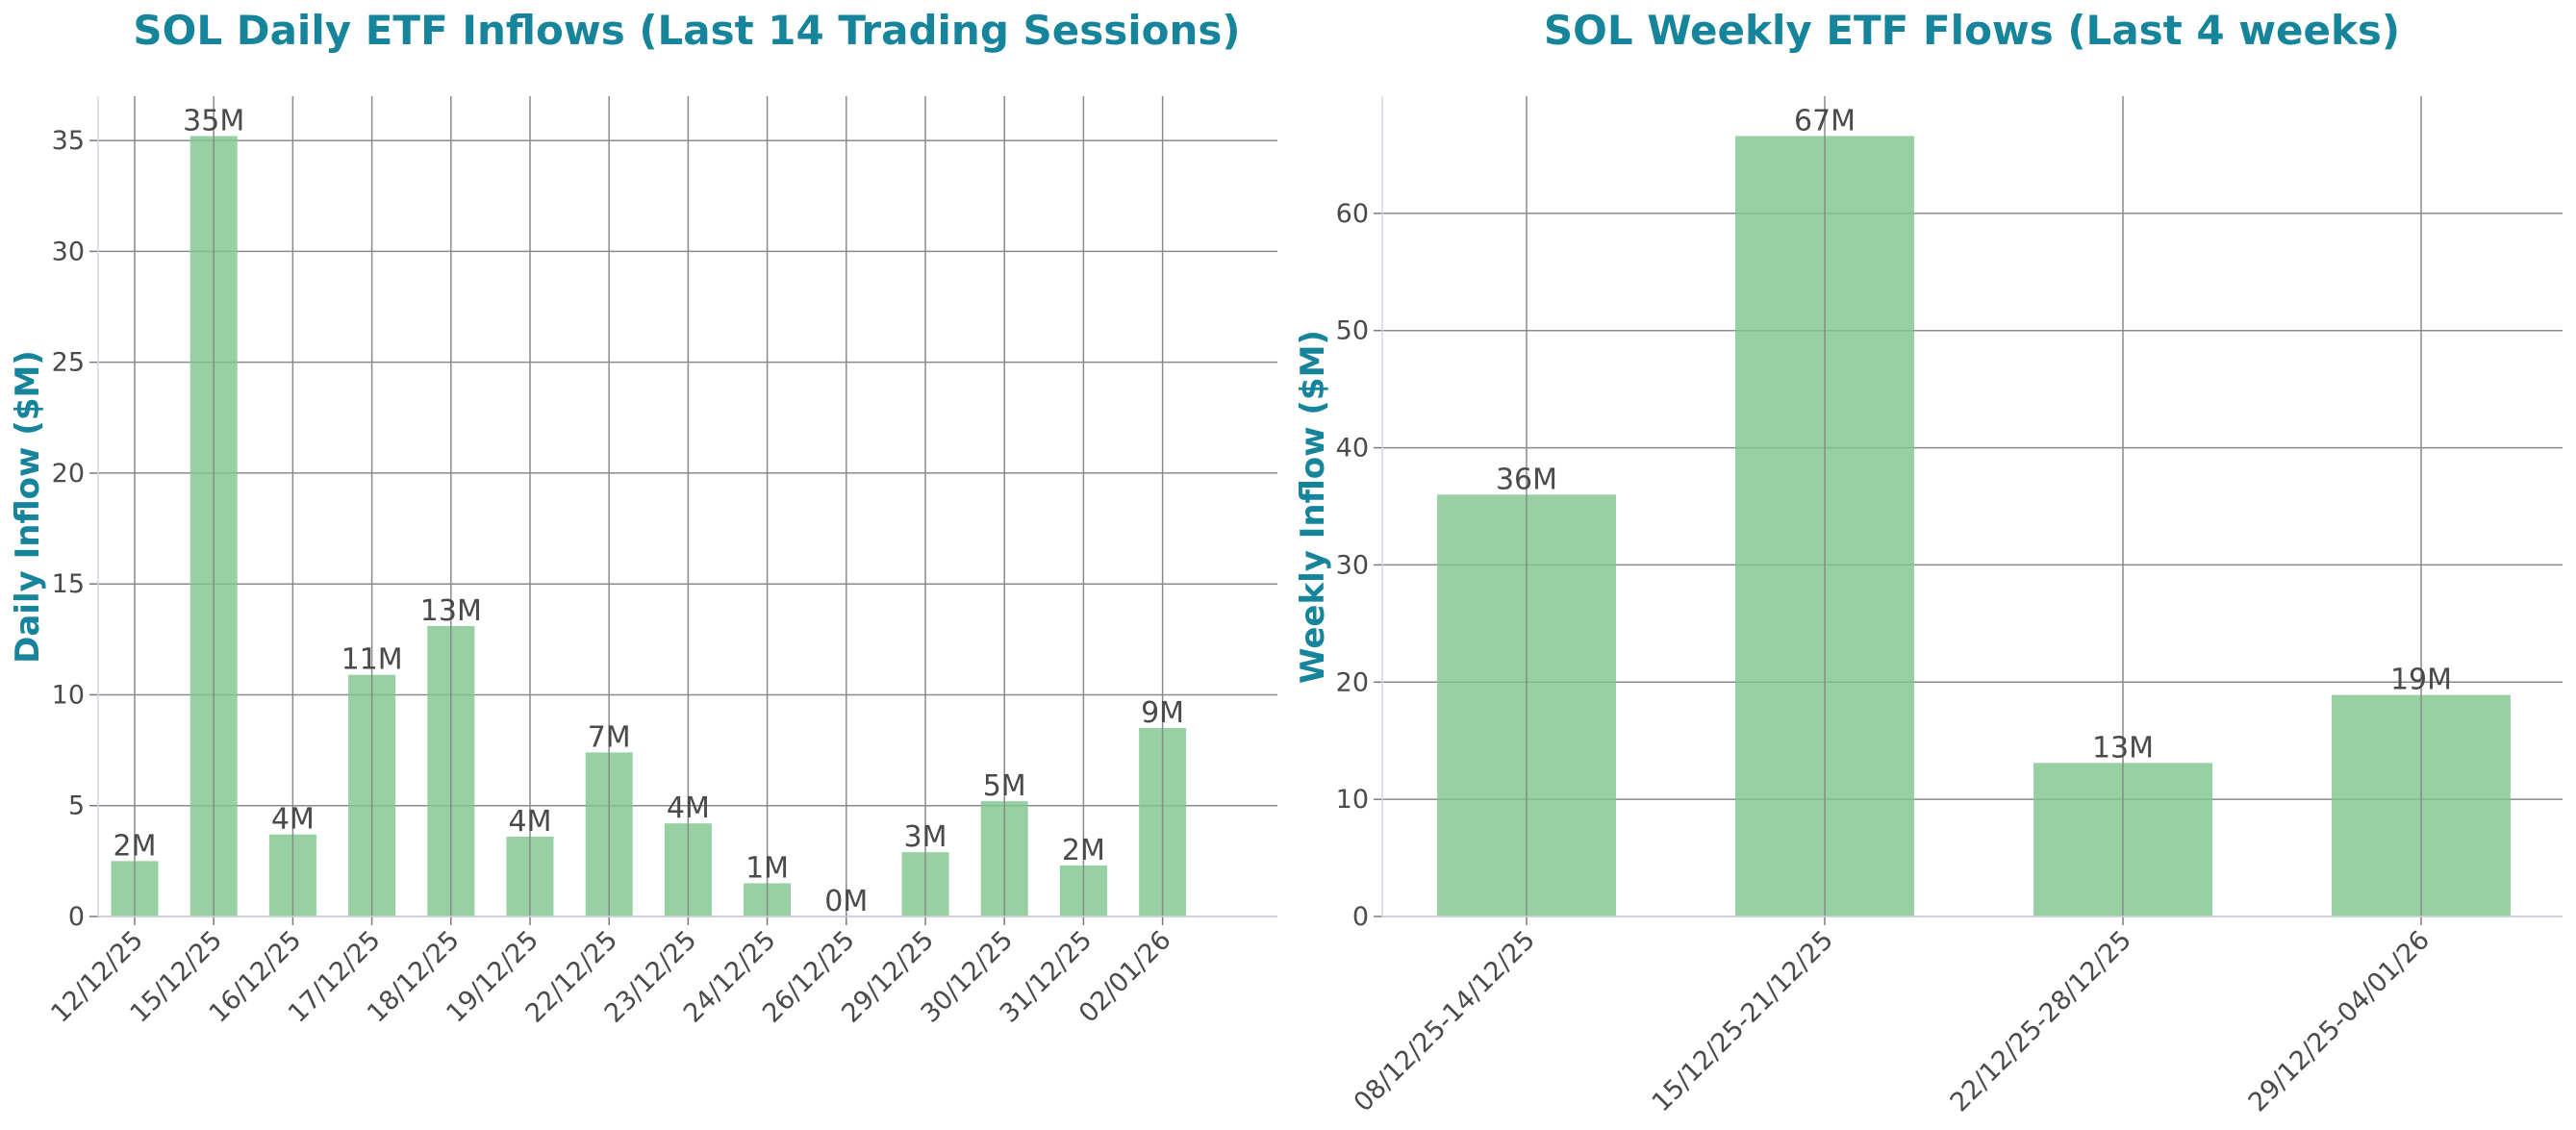  Describe the element at coordinates (2041, 1021) in the screenshot. I see `weekly-xtick-label: 22/12/25-28/12/25` at that location.